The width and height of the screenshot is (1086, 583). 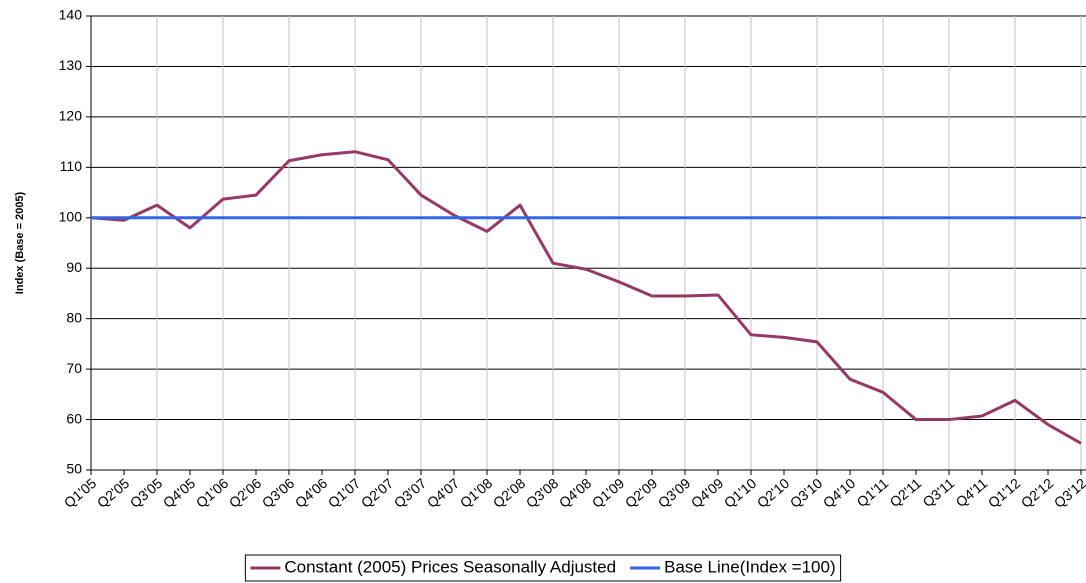 What do you see at coordinates (641, 493) in the screenshot?
I see `x-tick-label: Q2'09` at bounding box center [641, 493].